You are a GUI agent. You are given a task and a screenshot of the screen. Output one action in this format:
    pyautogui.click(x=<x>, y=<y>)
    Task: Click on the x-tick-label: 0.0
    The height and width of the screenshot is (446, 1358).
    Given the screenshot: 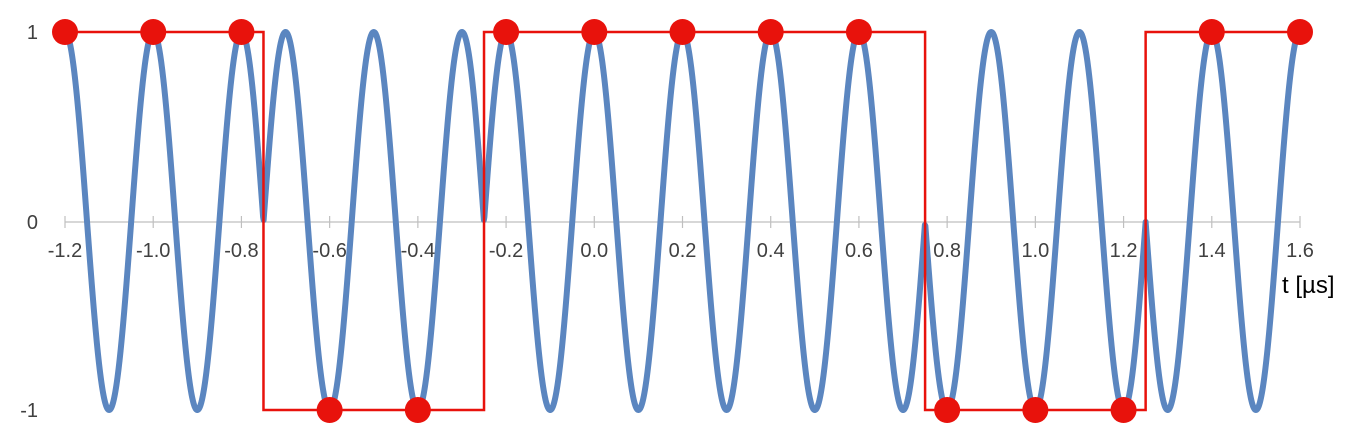 What is the action you would take?
    pyautogui.click(x=594, y=251)
    